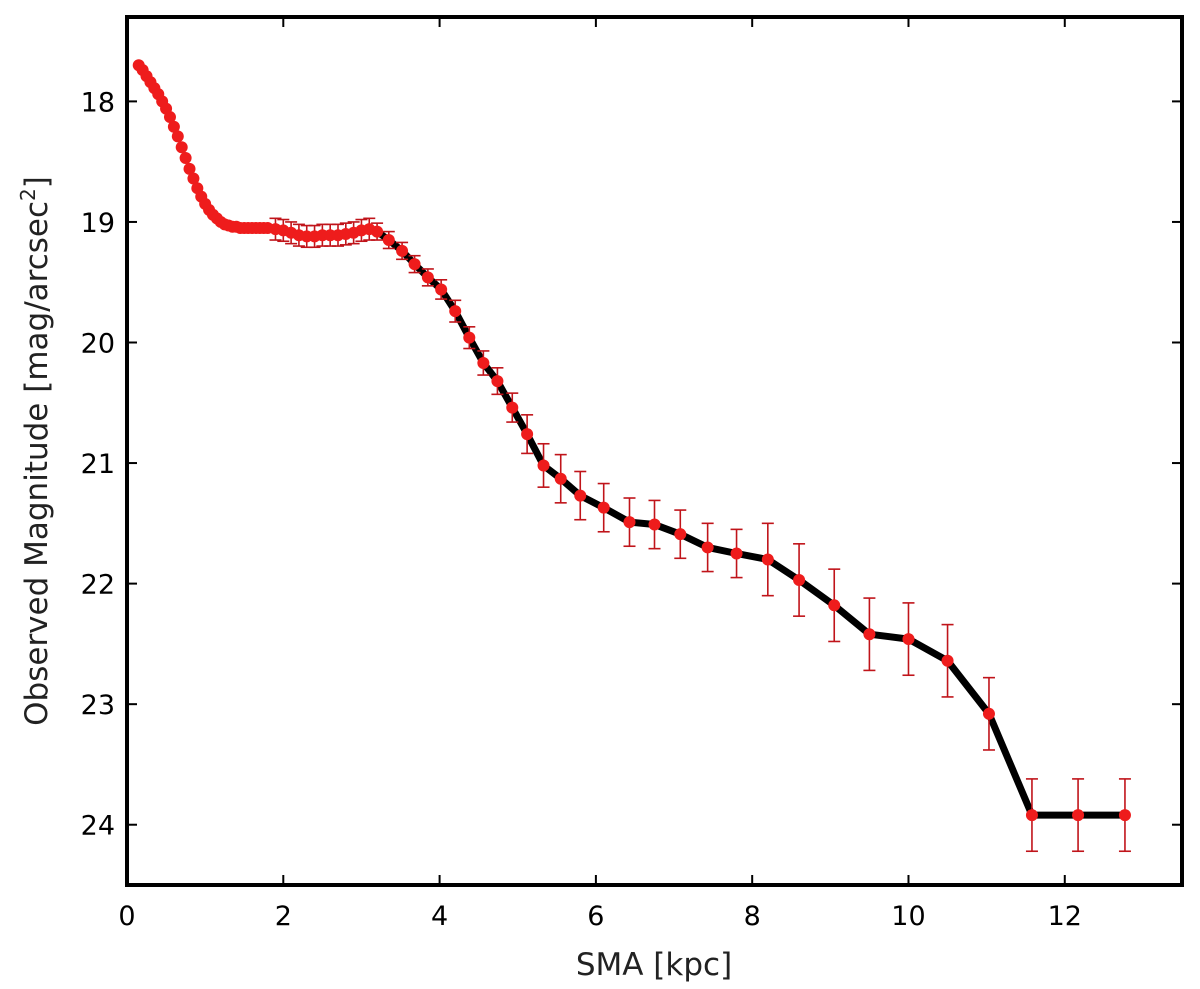 This screenshot has height=989, width=1200. What do you see at coordinates (28, 194) in the screenshot?
I see `y-axis-label-sup: 2` at bounding box center [28, 194].